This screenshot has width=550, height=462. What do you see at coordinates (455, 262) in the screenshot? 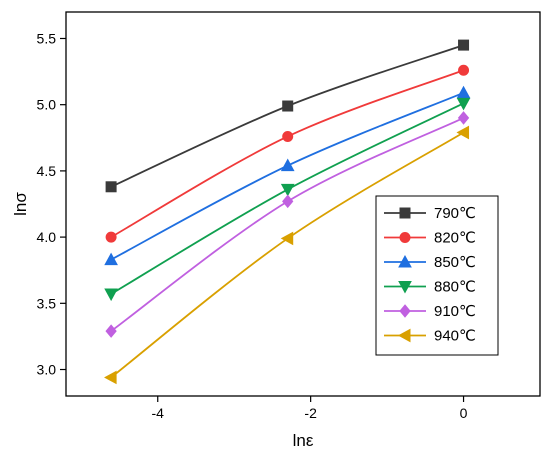
I see `legend-label: 850℃` at bounding box center [455, 262].